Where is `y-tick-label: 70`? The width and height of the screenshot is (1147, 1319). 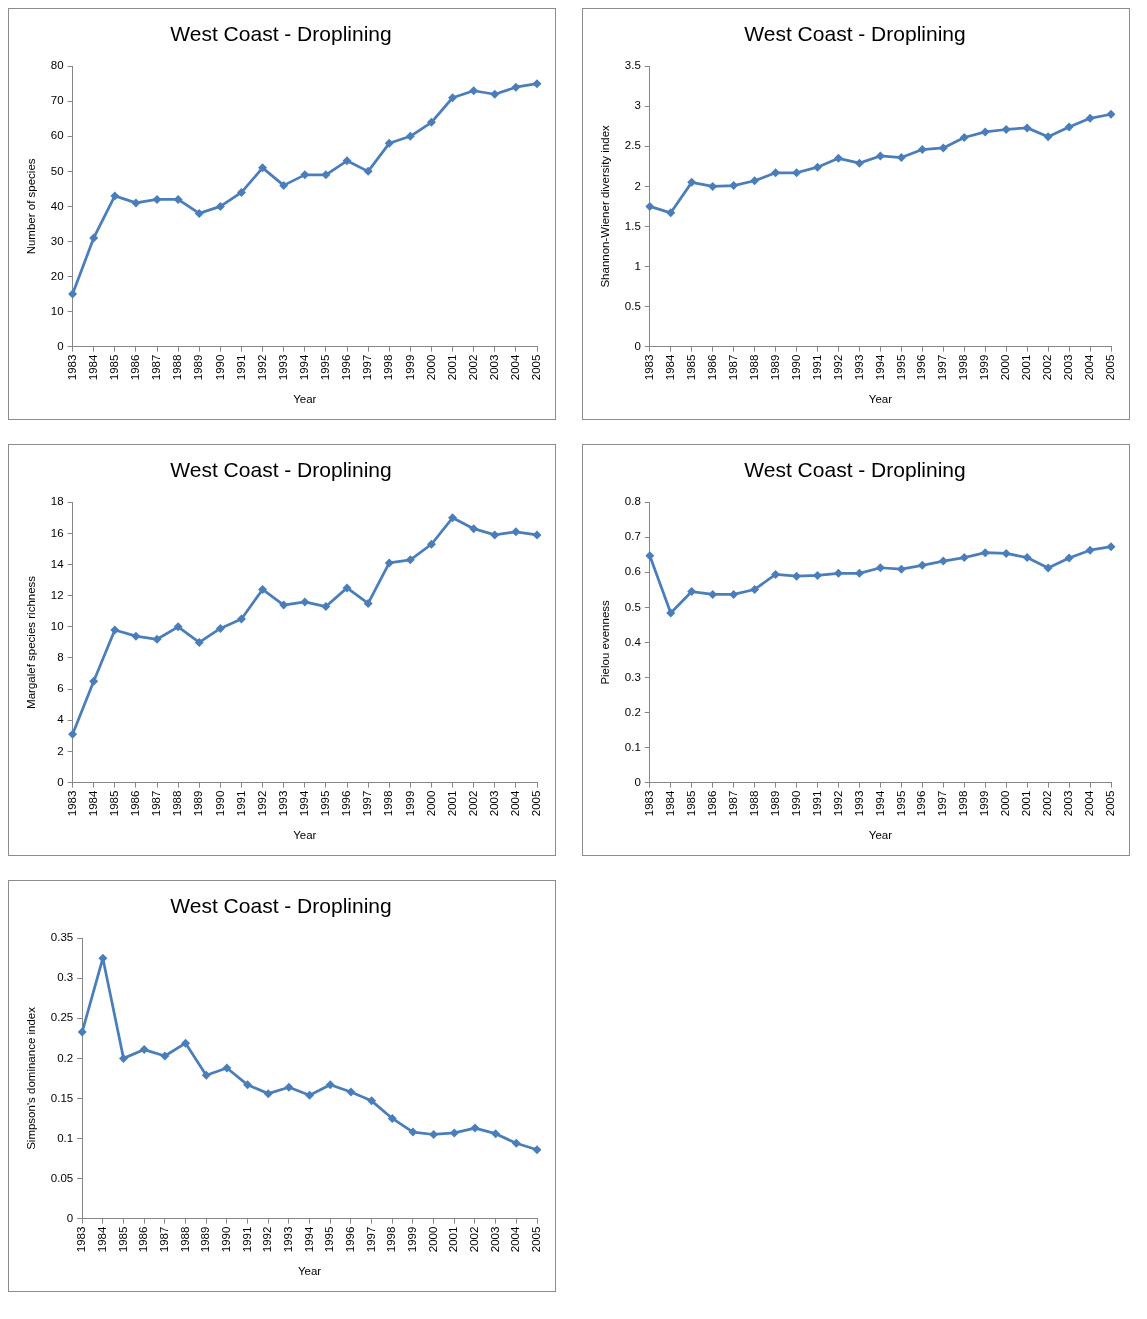 y-tick-label: 70 is located at coordinates (57, 100).